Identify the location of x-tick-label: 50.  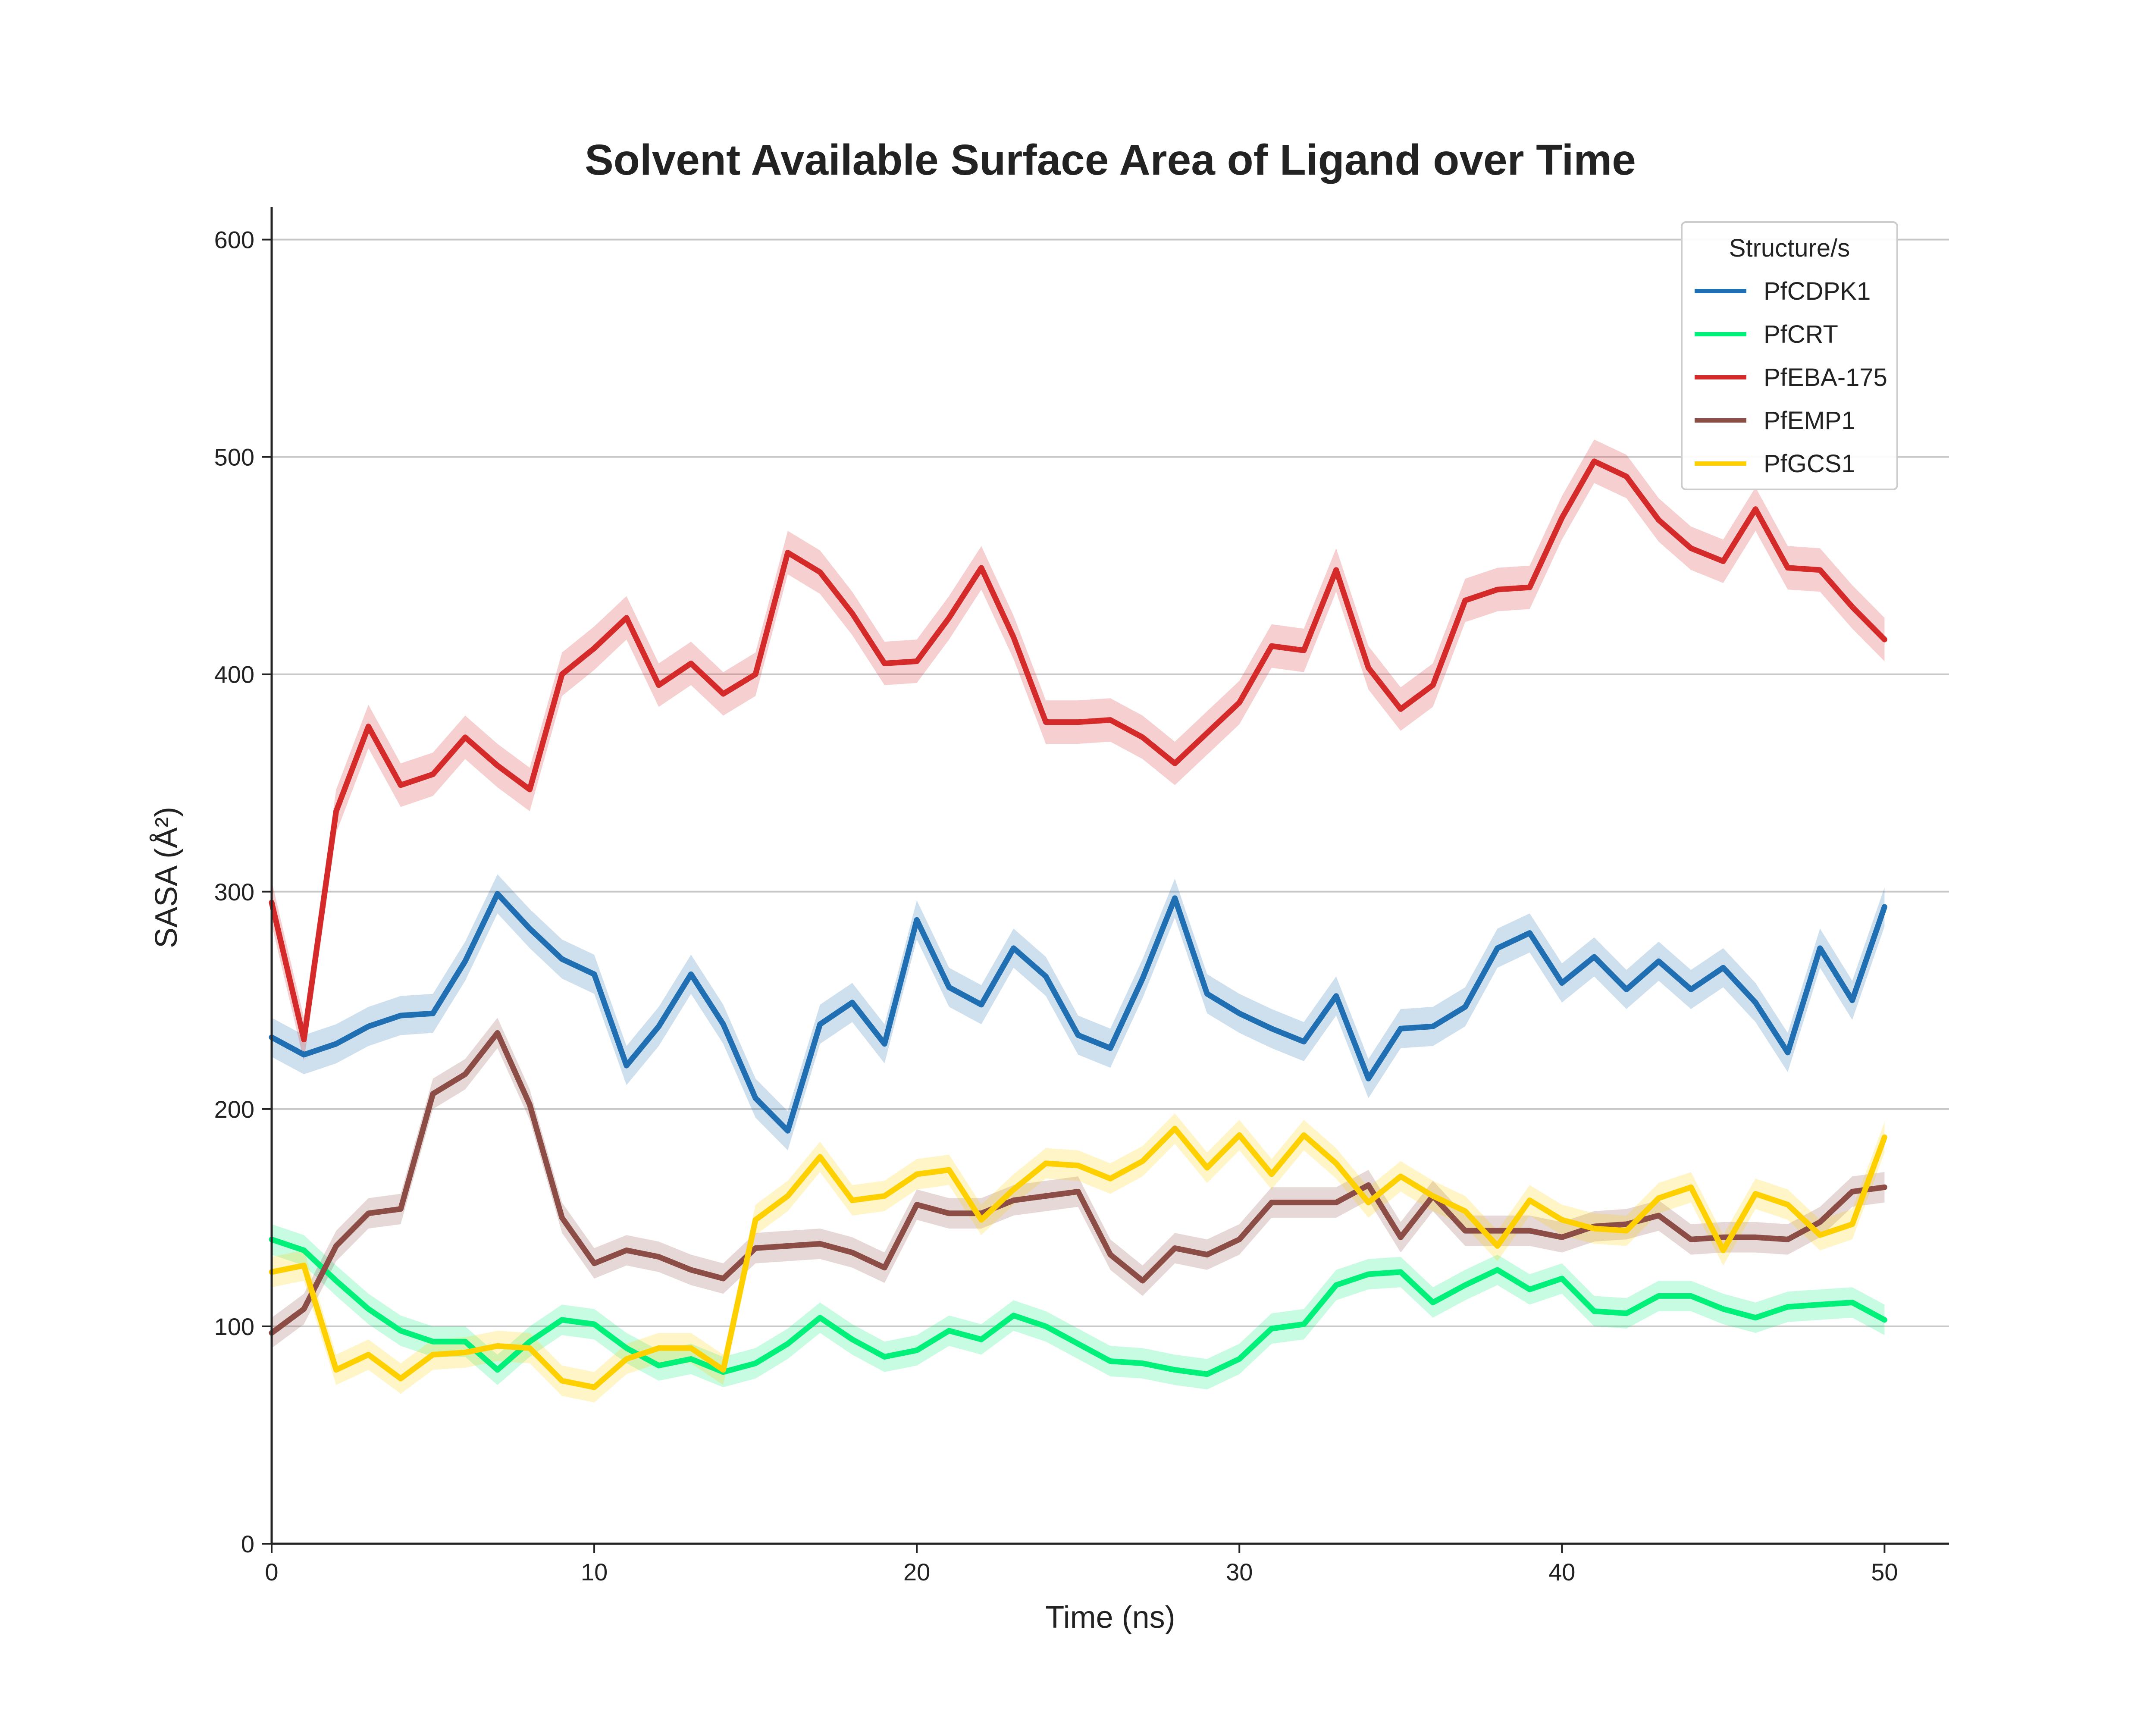
(1884, 1572).